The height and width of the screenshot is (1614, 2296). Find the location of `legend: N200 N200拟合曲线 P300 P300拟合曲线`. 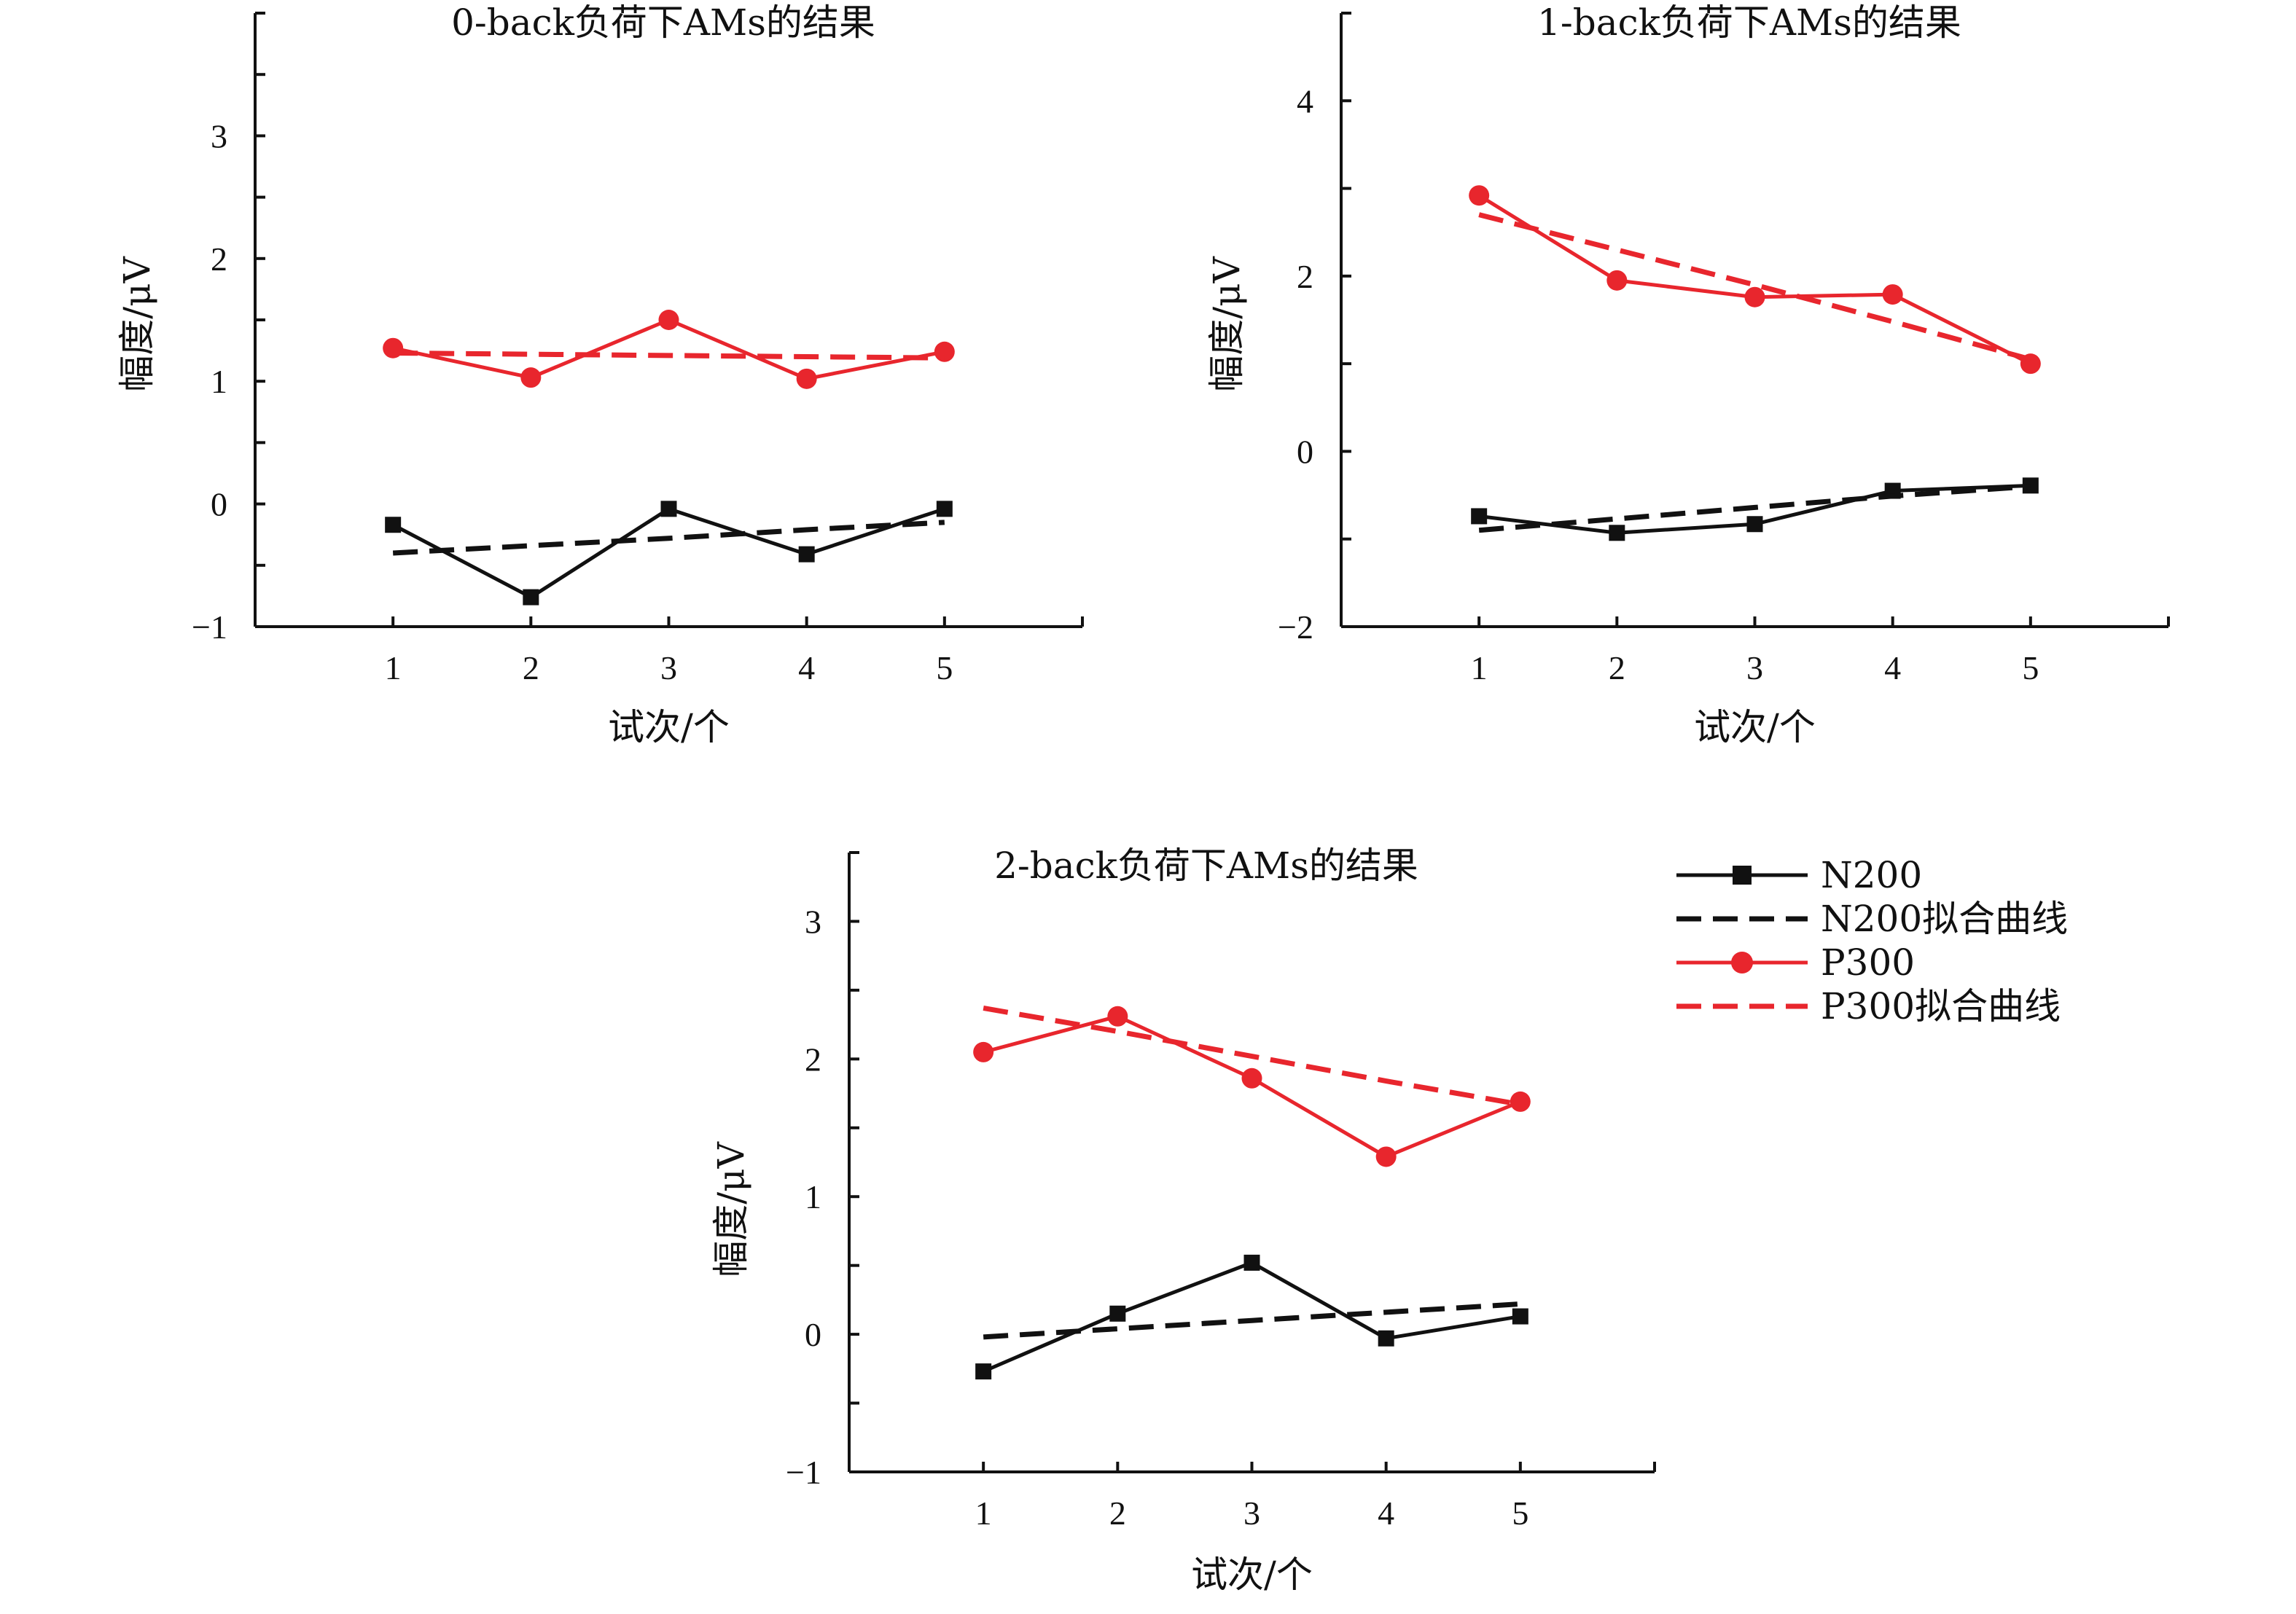

legend: N200 N200拟合曲线 P300 P300拟合曲线 is located at coordinates (1872, 940).